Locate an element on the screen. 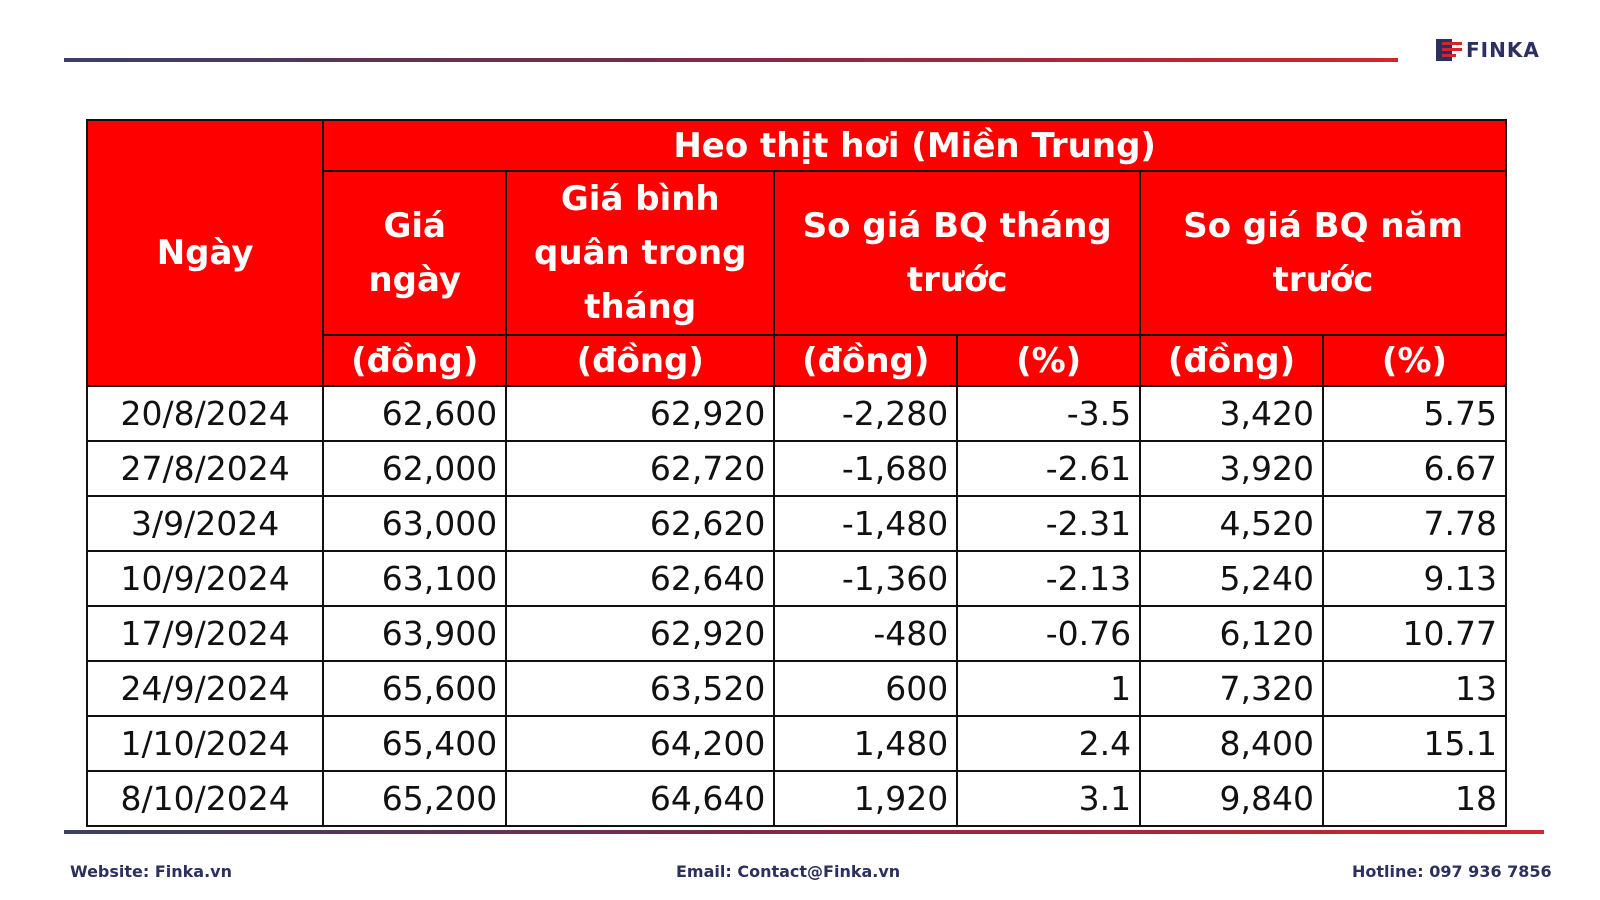 The height and width of the screenshot is (900, 1600). cell-monthly-avg: 62,640 is located at coordinates (640, 578).